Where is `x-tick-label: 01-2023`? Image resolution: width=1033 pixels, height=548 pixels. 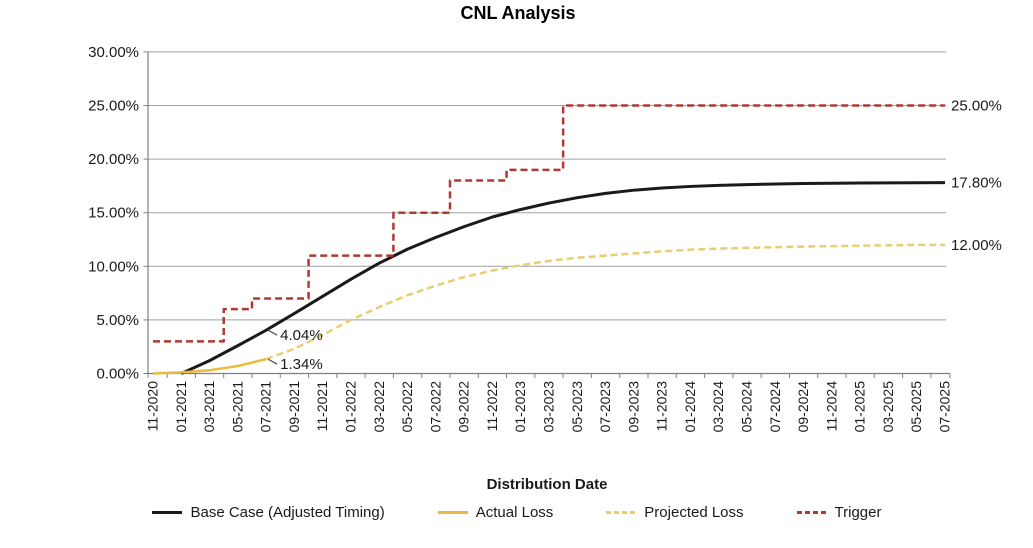
x-tick-label: 01-2023 is located at coordinates (520, 407).